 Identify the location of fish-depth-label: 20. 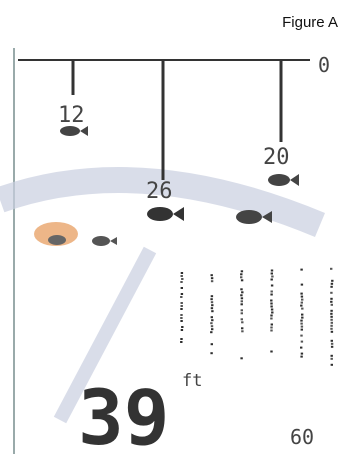
(276, 157).